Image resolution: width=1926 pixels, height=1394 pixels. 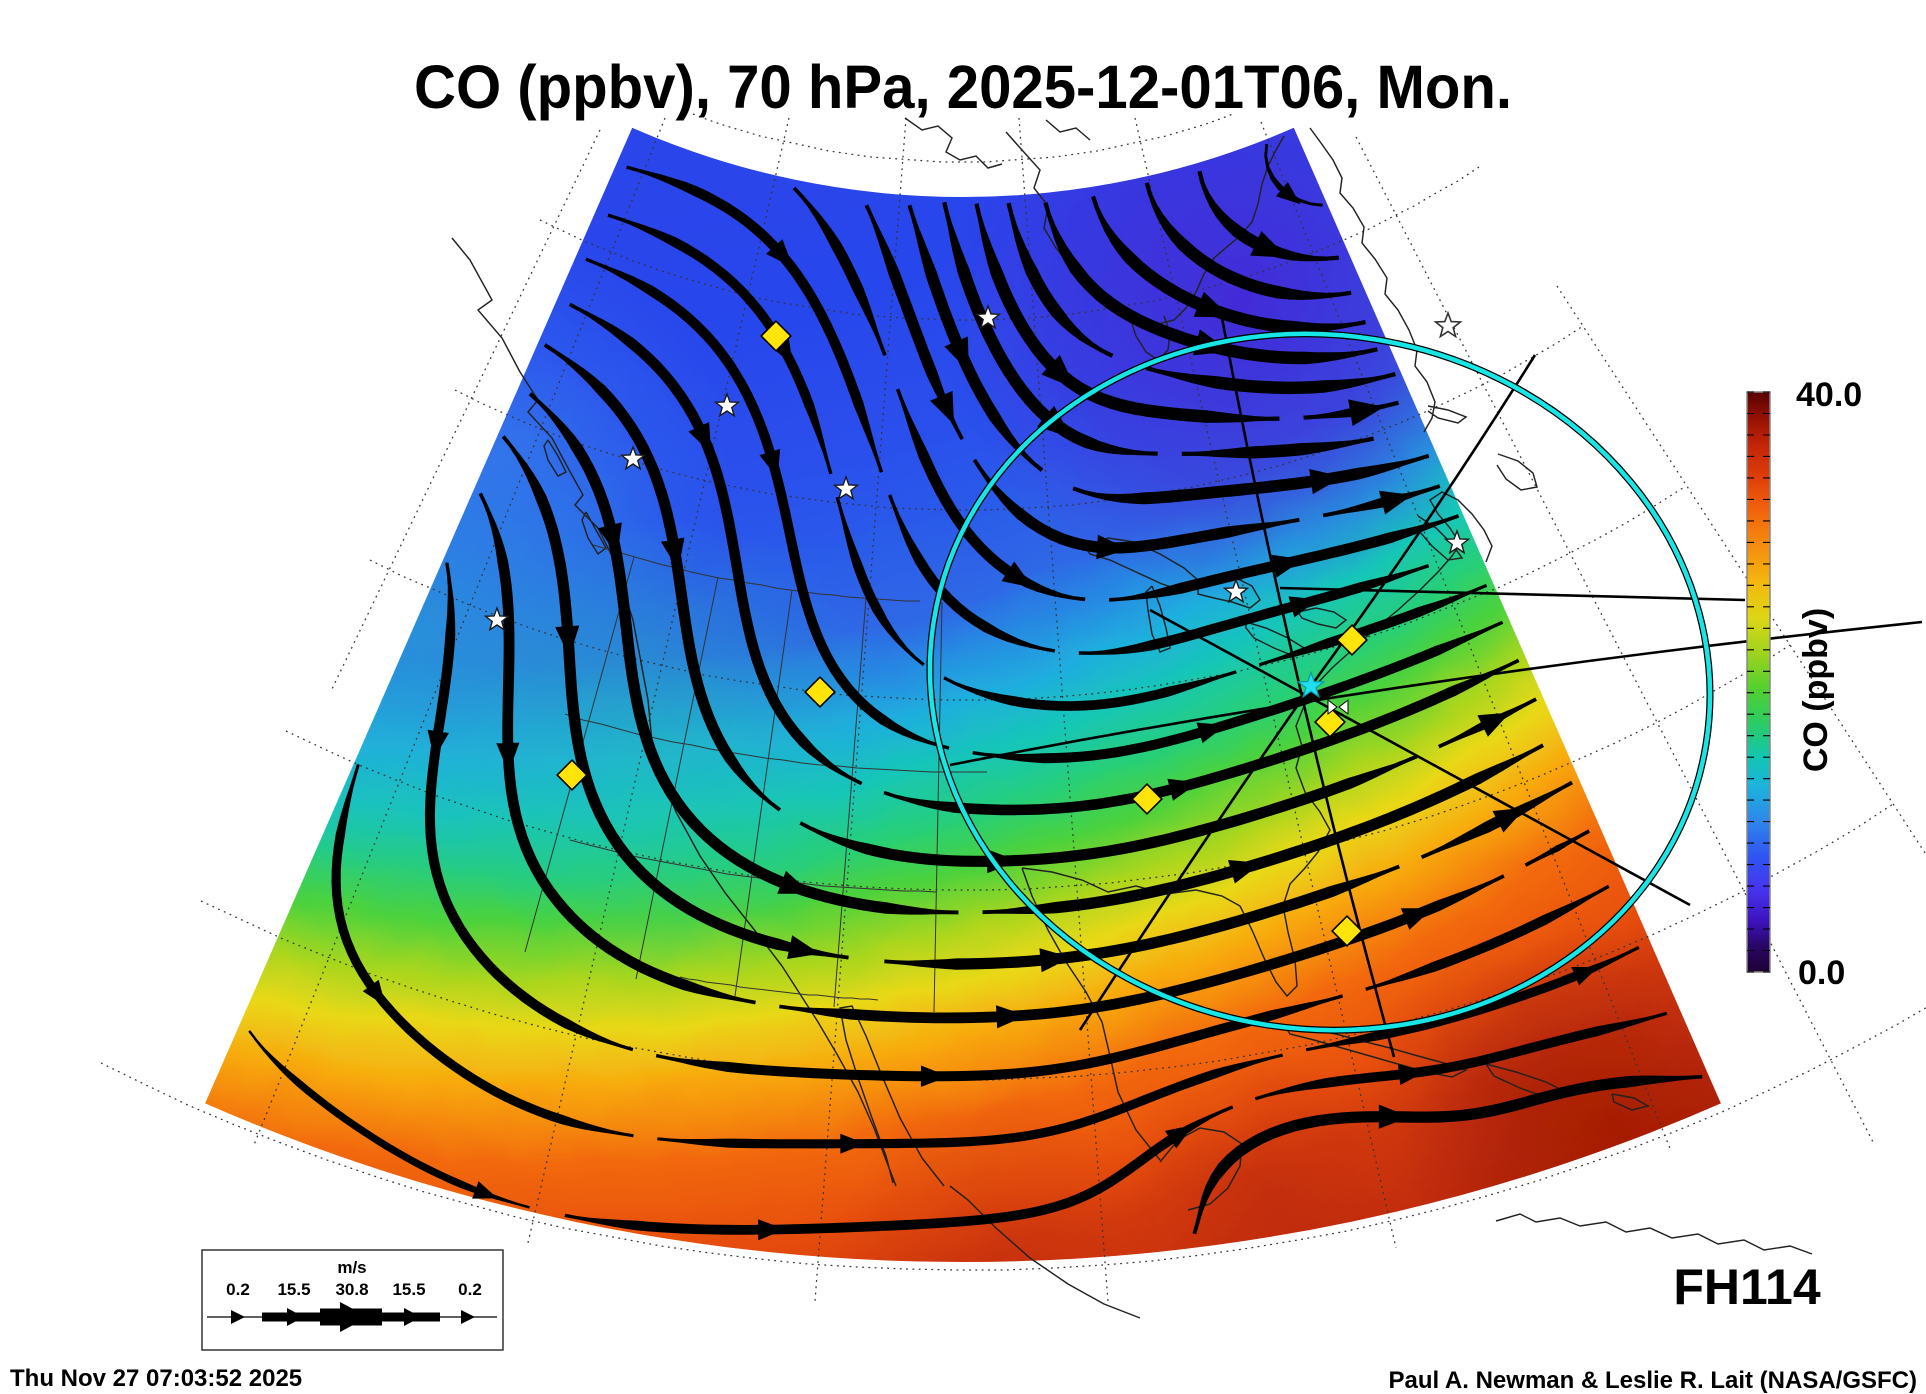 What do you see at coordinates (963, 87) in the screenshot?
I see `svg-text:CO (ppbv), 70 hPa, 2025-12-01T: CO (ppbv), 70 hPa, 2025-12-01T06, Mon.` at bounding box center [963, 87].